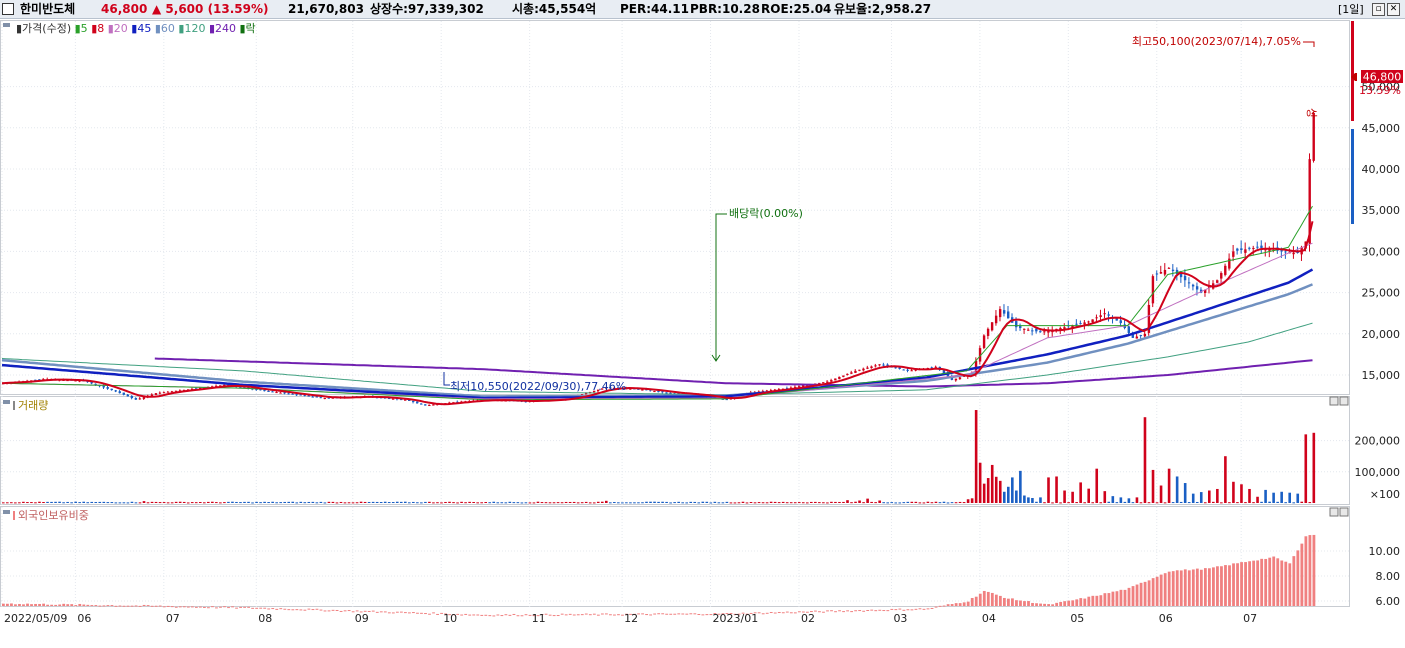 Image resolution: width=1405 pixels, height=648 pixels. Describe the element at coordinates (1378, 441) in the screenshot. I see `volume-tick-label: 200,000` at that location.